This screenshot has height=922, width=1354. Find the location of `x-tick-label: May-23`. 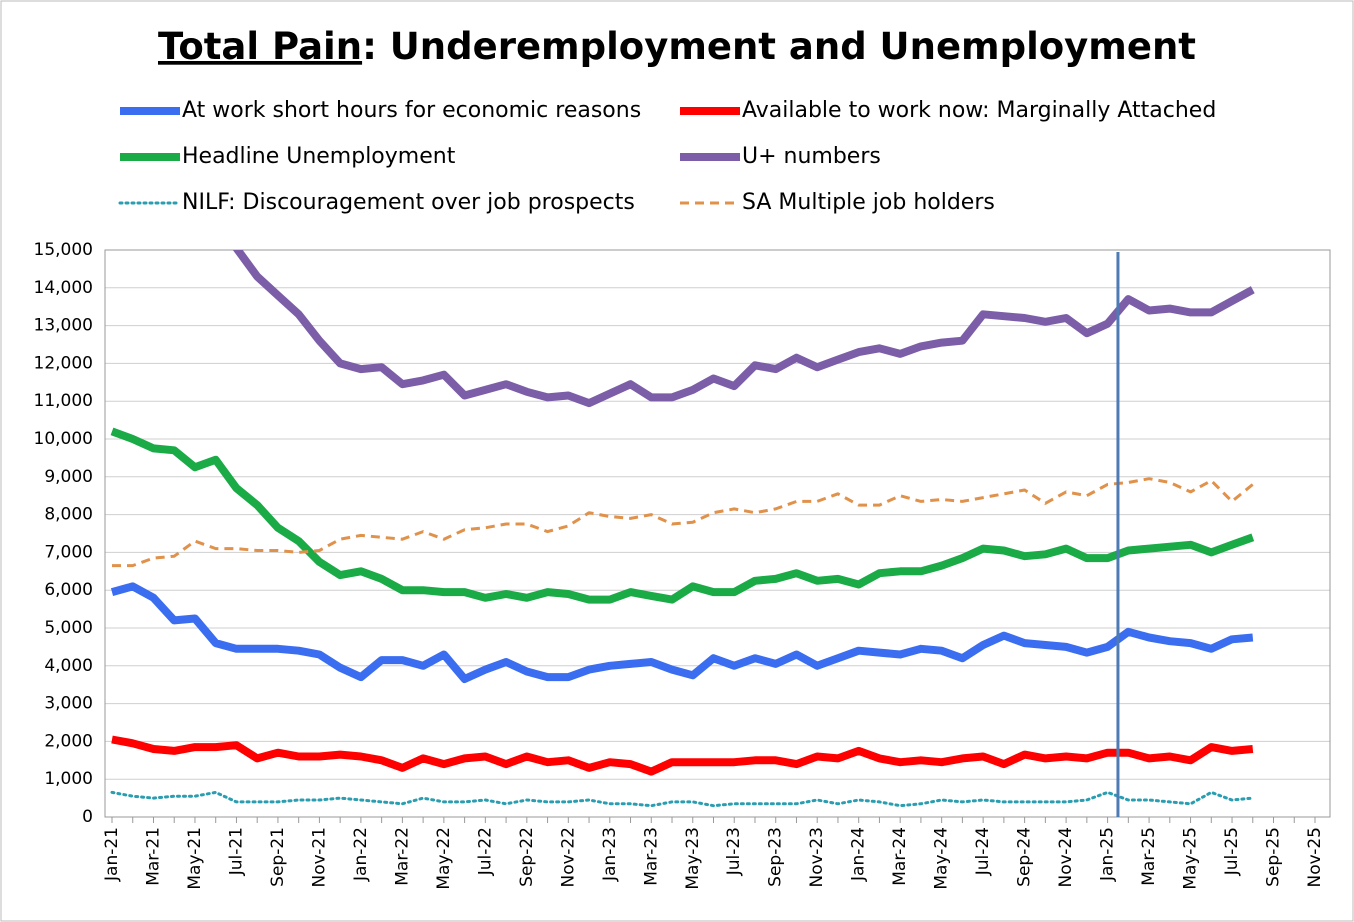

x-tick-label: May-23 is located at coordinates (693, 858).